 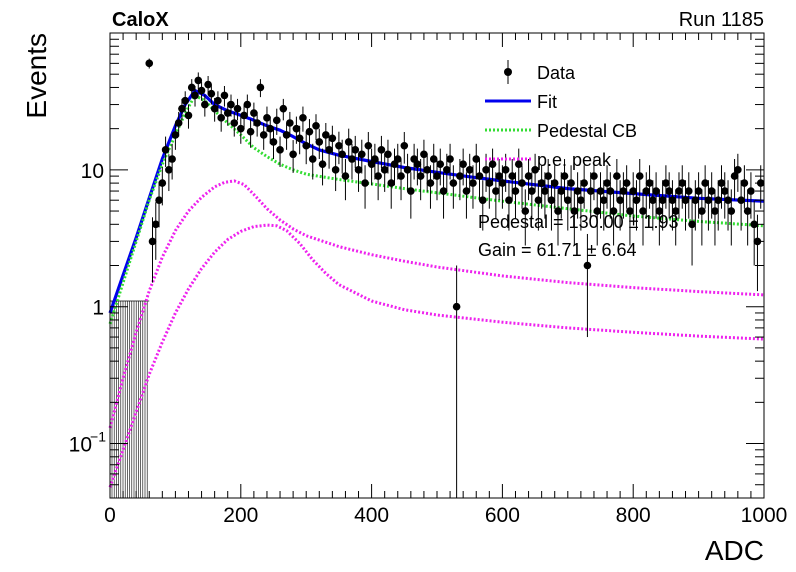 What do you see at coordinates (548, 160) in the screenshot?
I see `legend-entry: p.e. peak` at bounding box center [548, 160].